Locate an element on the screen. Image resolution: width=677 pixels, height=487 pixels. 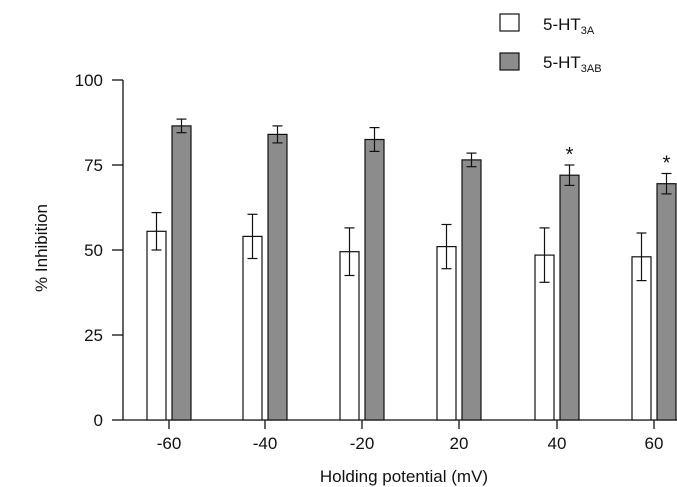
bar-3a--60 is located at coordinates (156, 325).